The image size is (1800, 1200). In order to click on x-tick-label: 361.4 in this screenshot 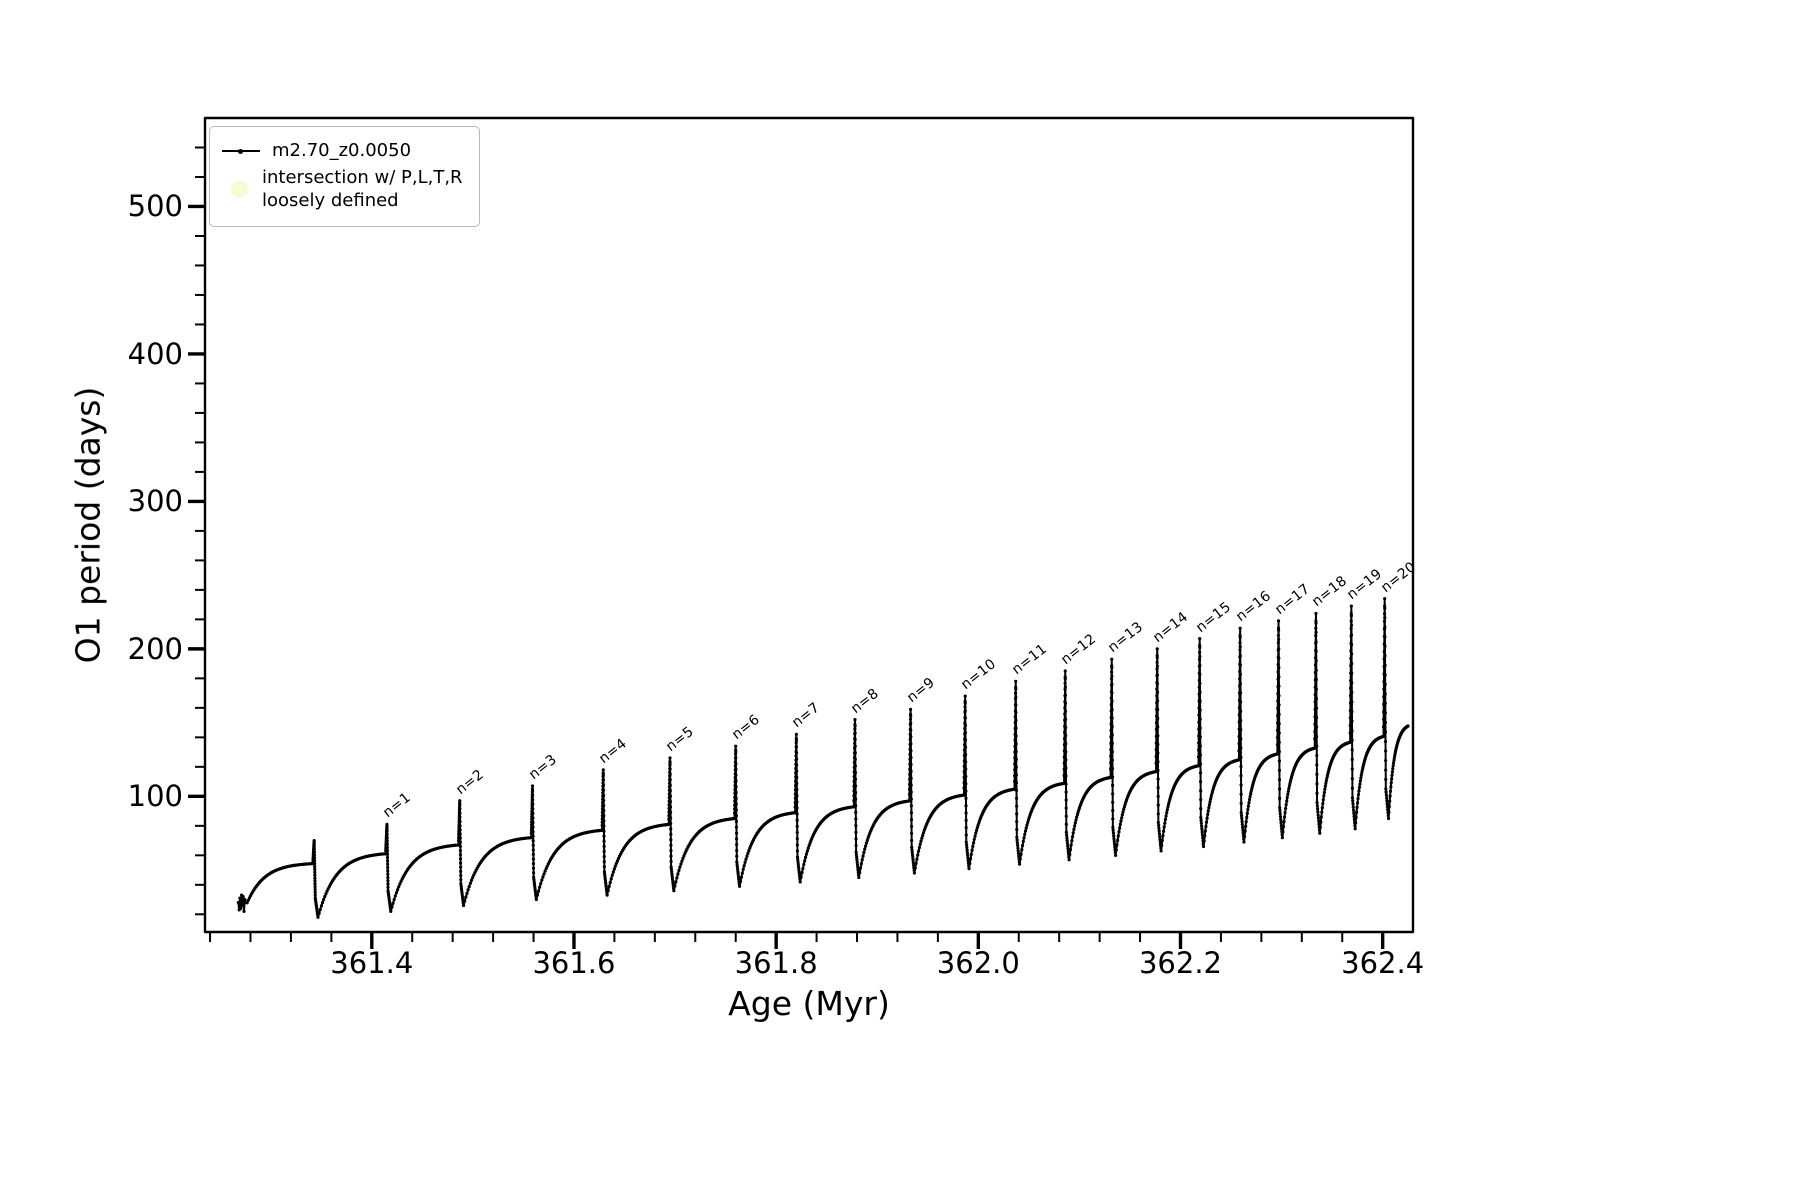, I will do `click(372, 963)`.